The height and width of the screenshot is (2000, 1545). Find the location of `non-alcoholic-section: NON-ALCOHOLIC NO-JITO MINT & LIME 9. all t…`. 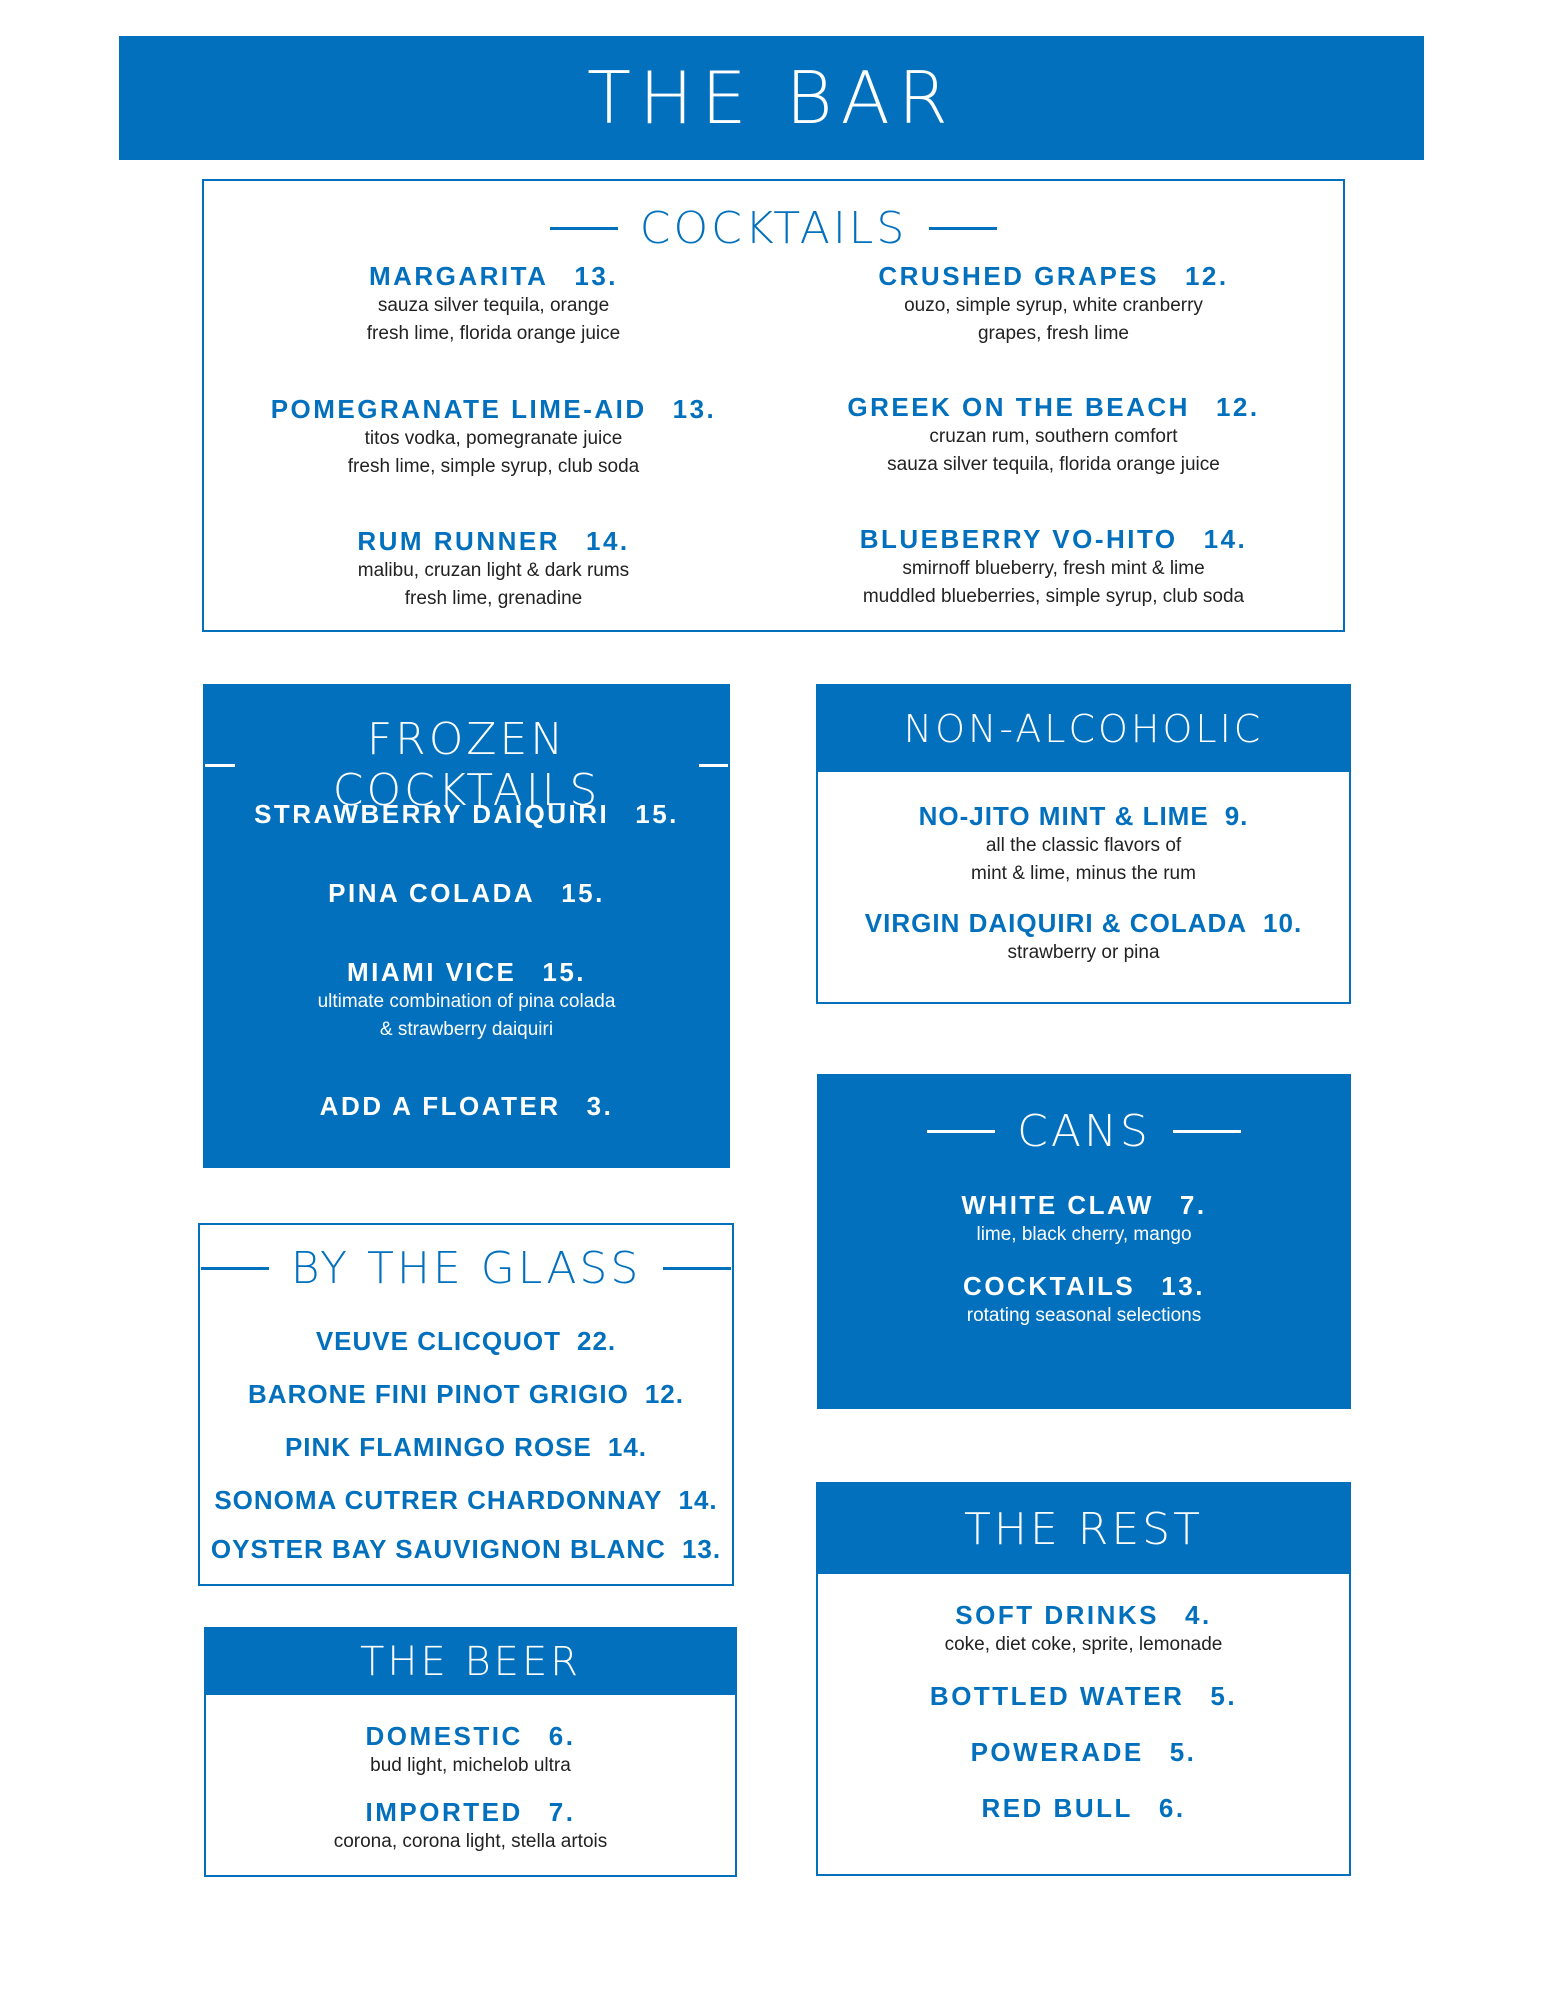

non-alcoholic-section: NON-ALCOHOLIC NO-JITO MINT & LIME 9. all t… is located at coordinates (1083, 844).